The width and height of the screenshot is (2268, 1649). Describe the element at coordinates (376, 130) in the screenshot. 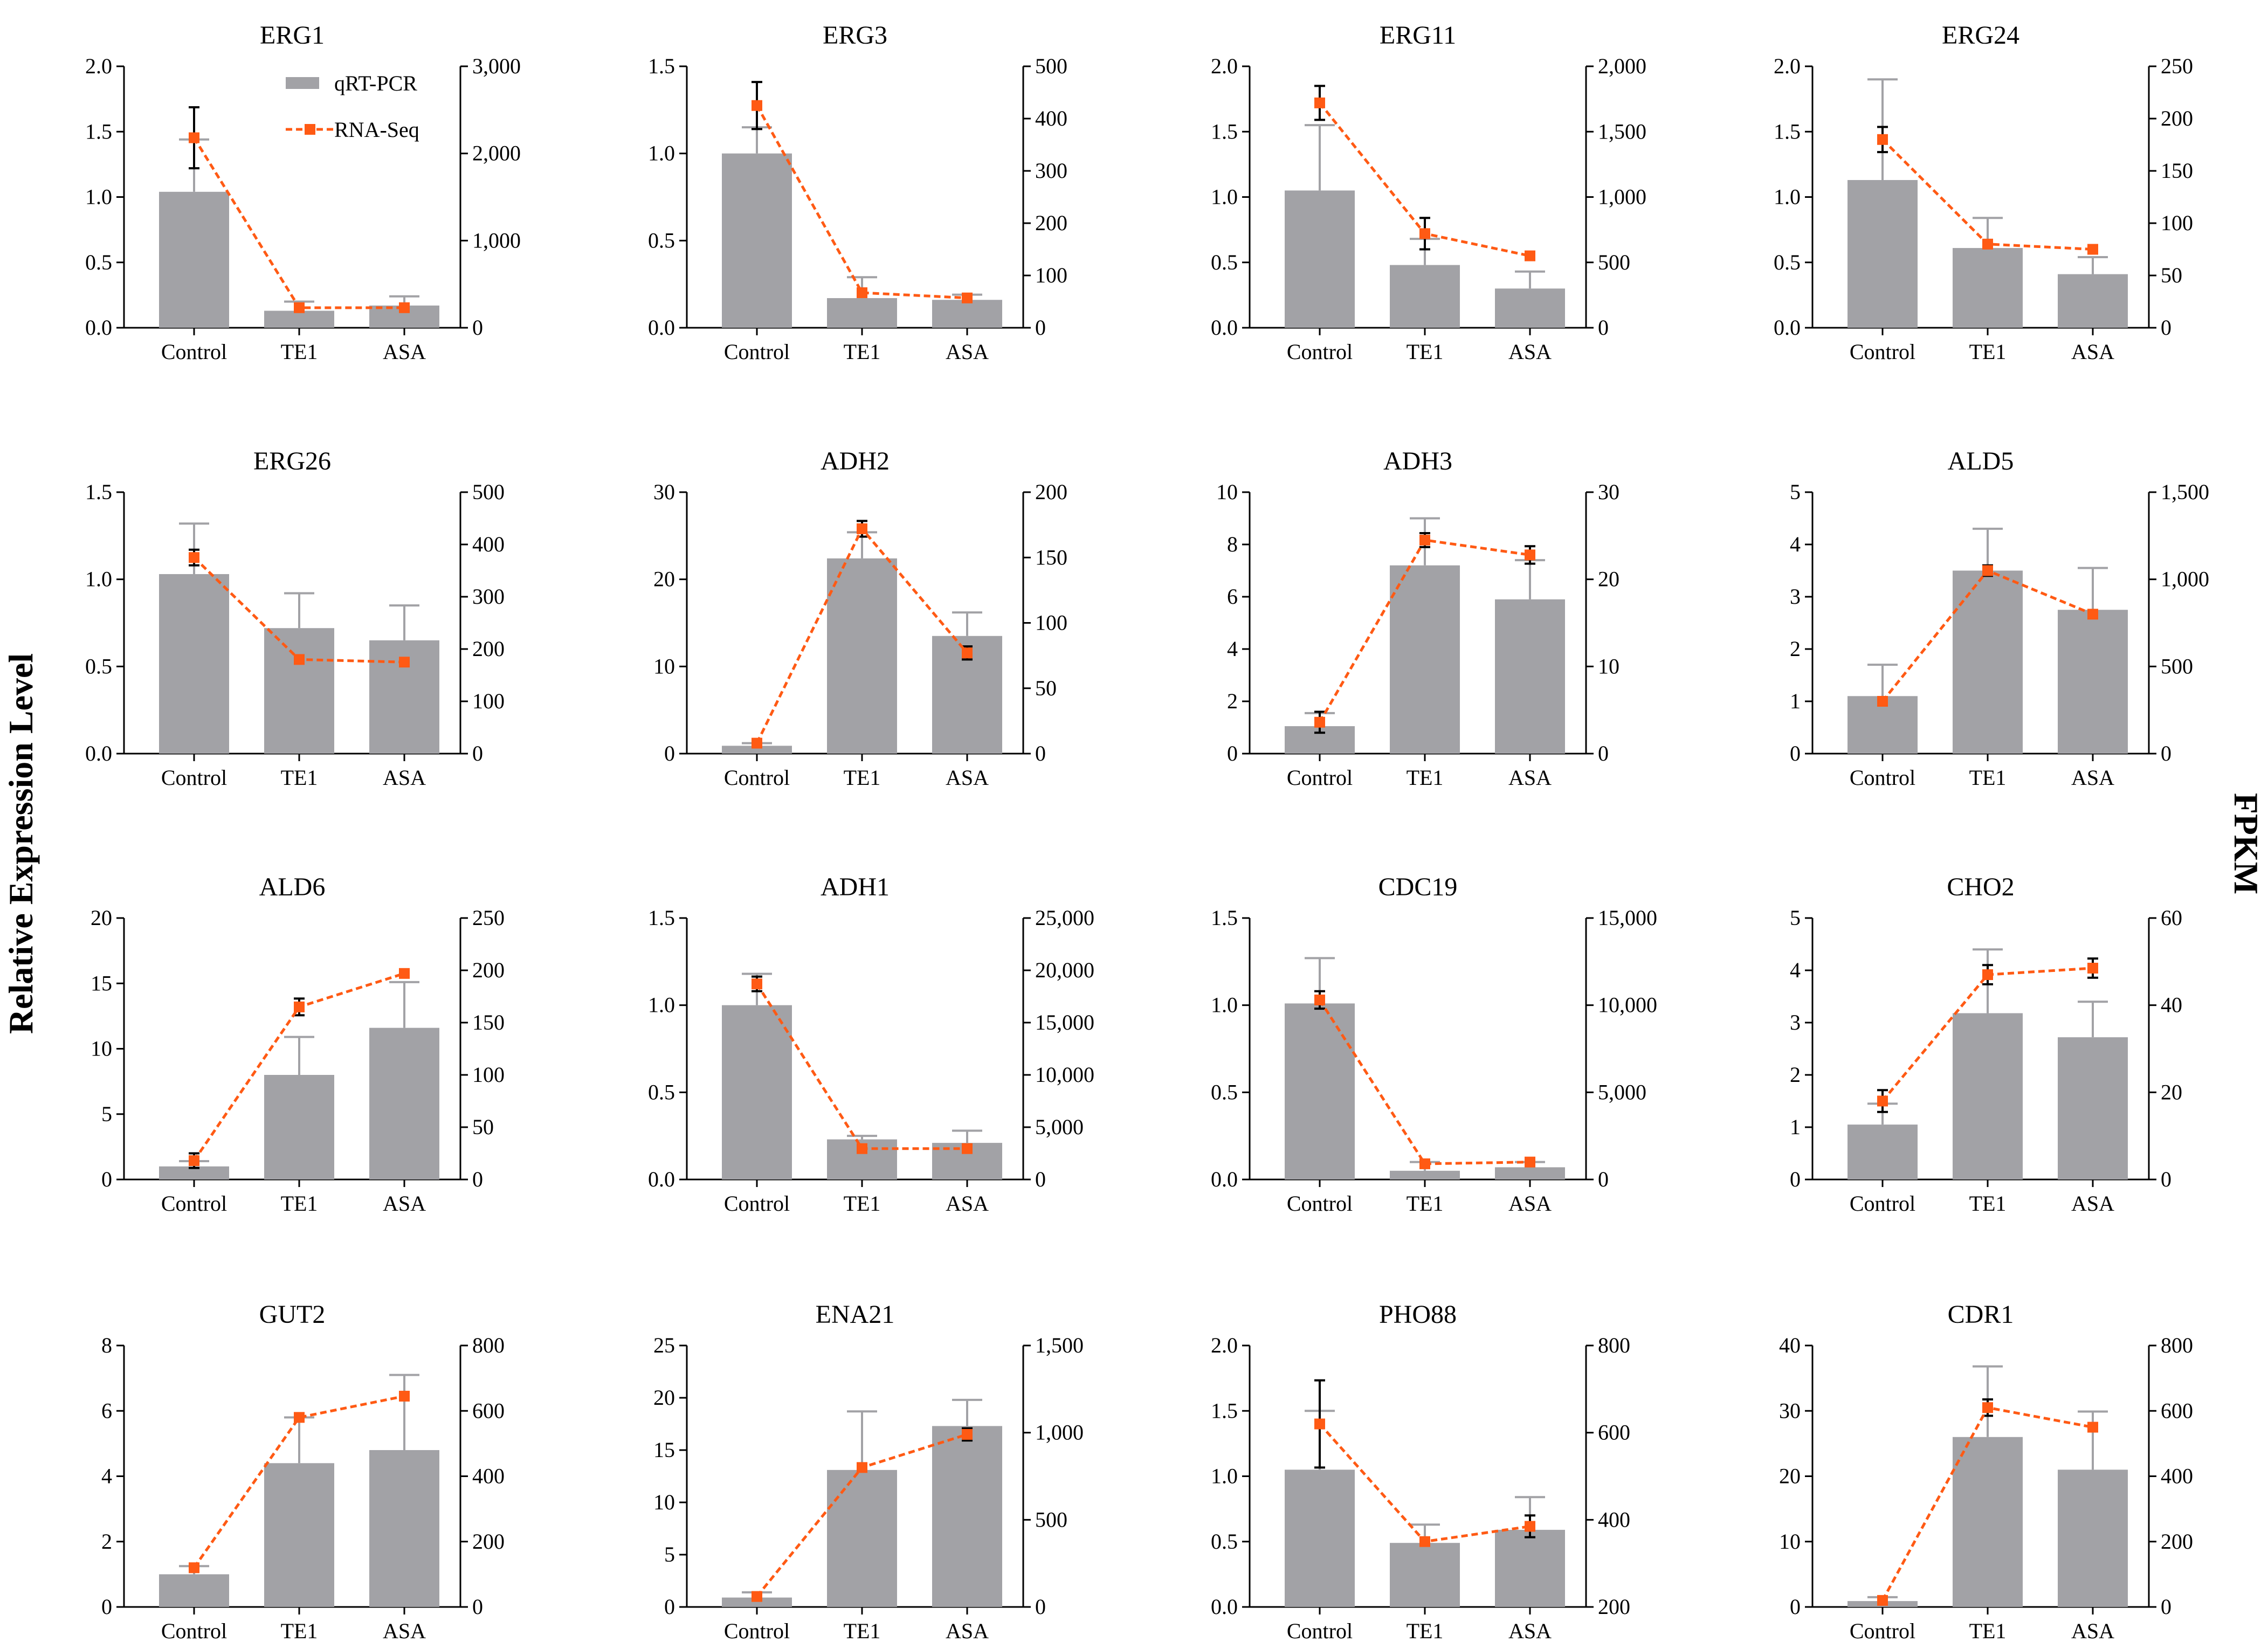

I see `legend-line-label: RNA-Seq` at that location.